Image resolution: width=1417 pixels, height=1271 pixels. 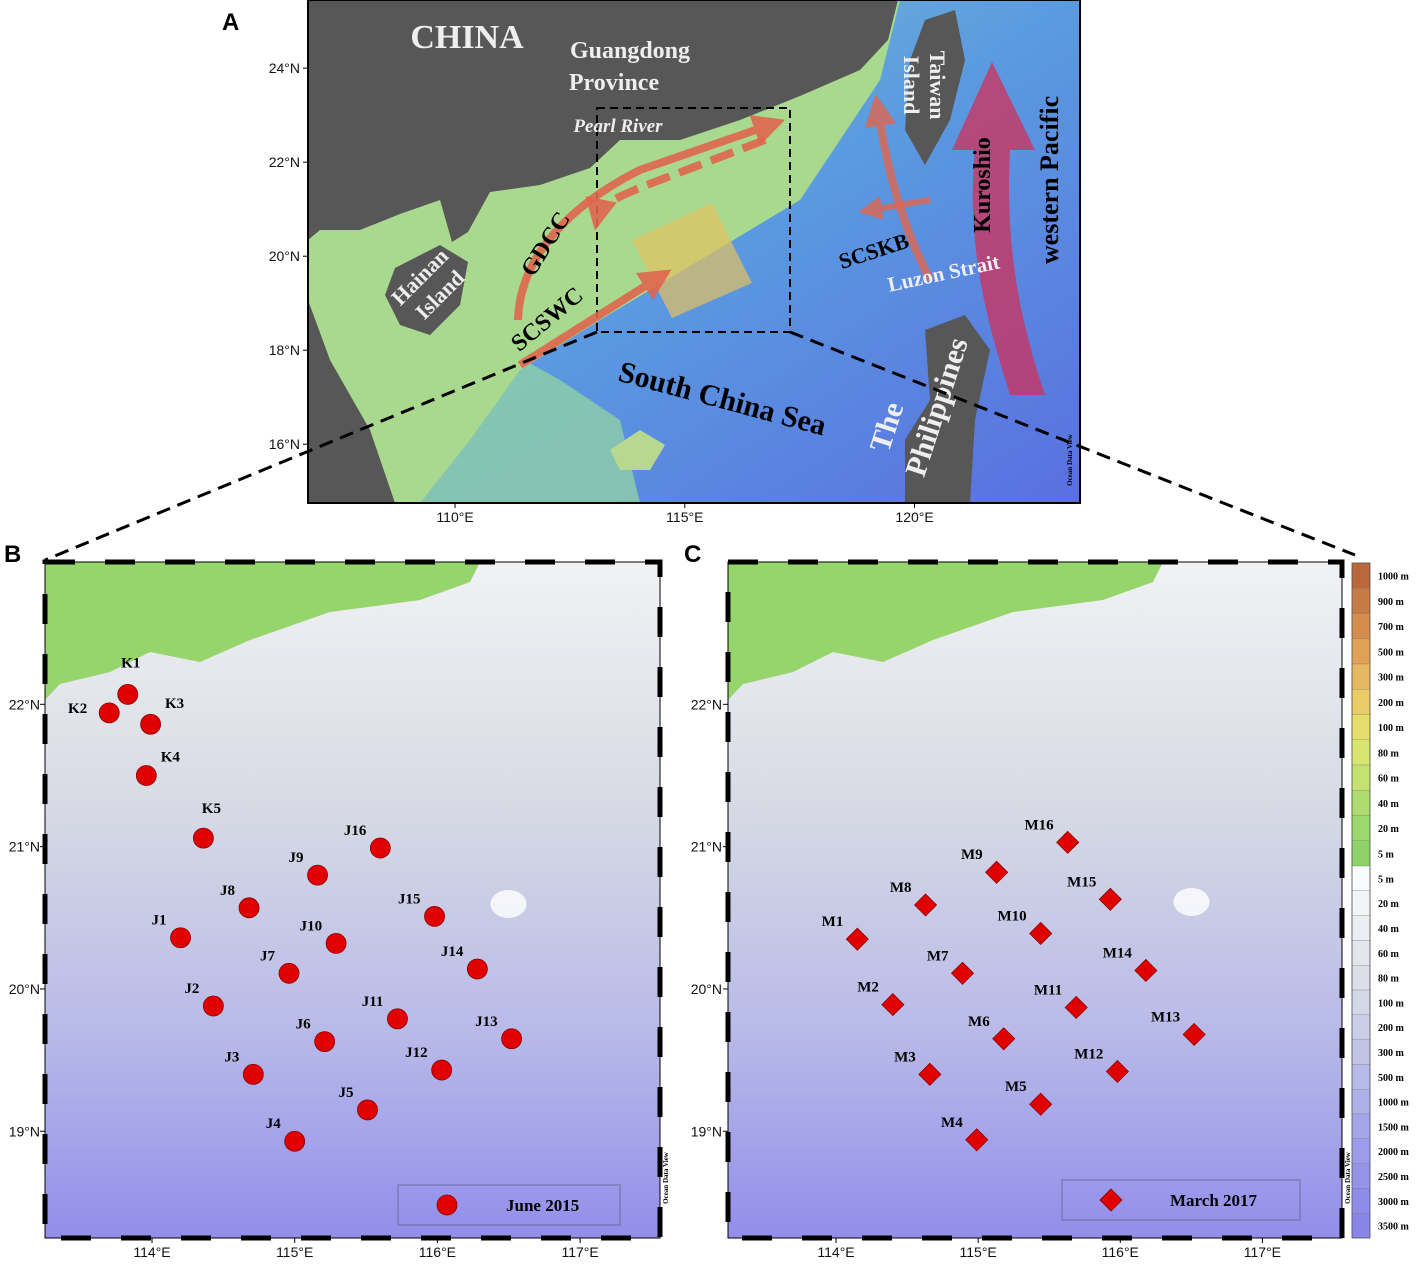 I want to click on map-label: Pearl River, so click(x=617, y=126).